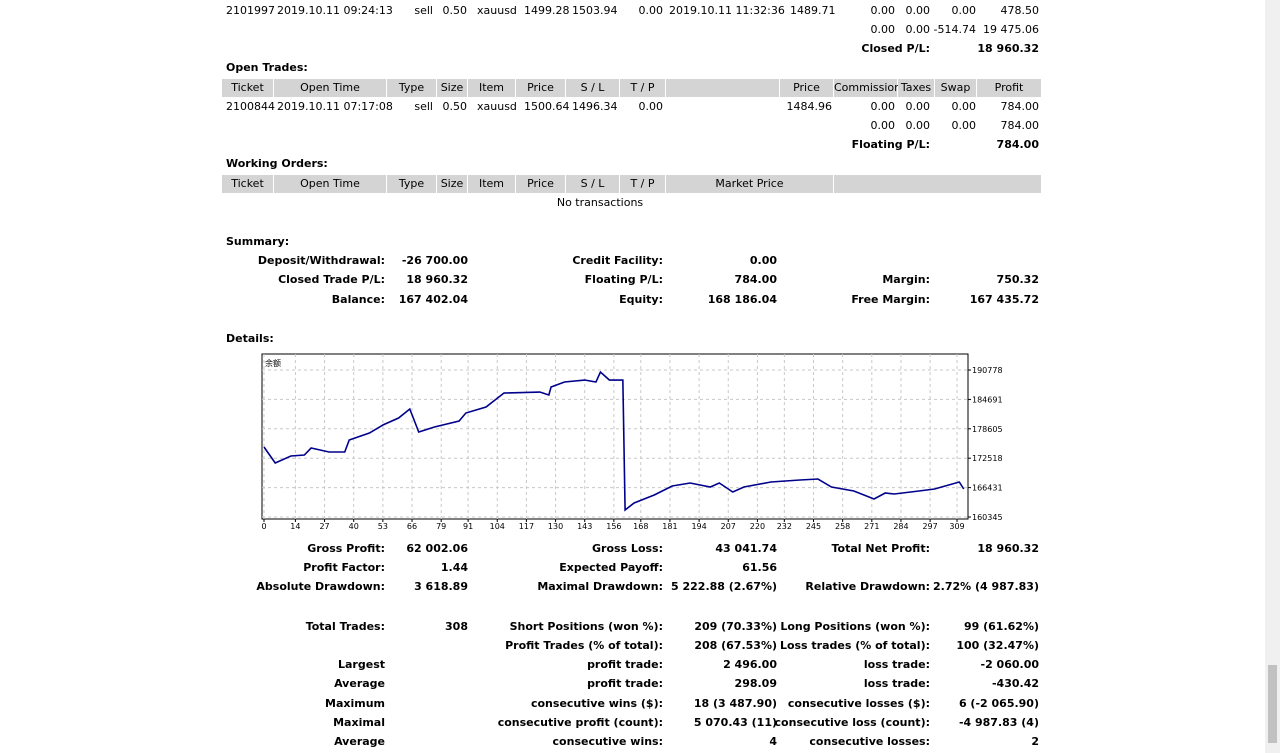 The height and width of the screenshot is (753, 1280). I want to click on stat-label: Average, so click(359, 741).